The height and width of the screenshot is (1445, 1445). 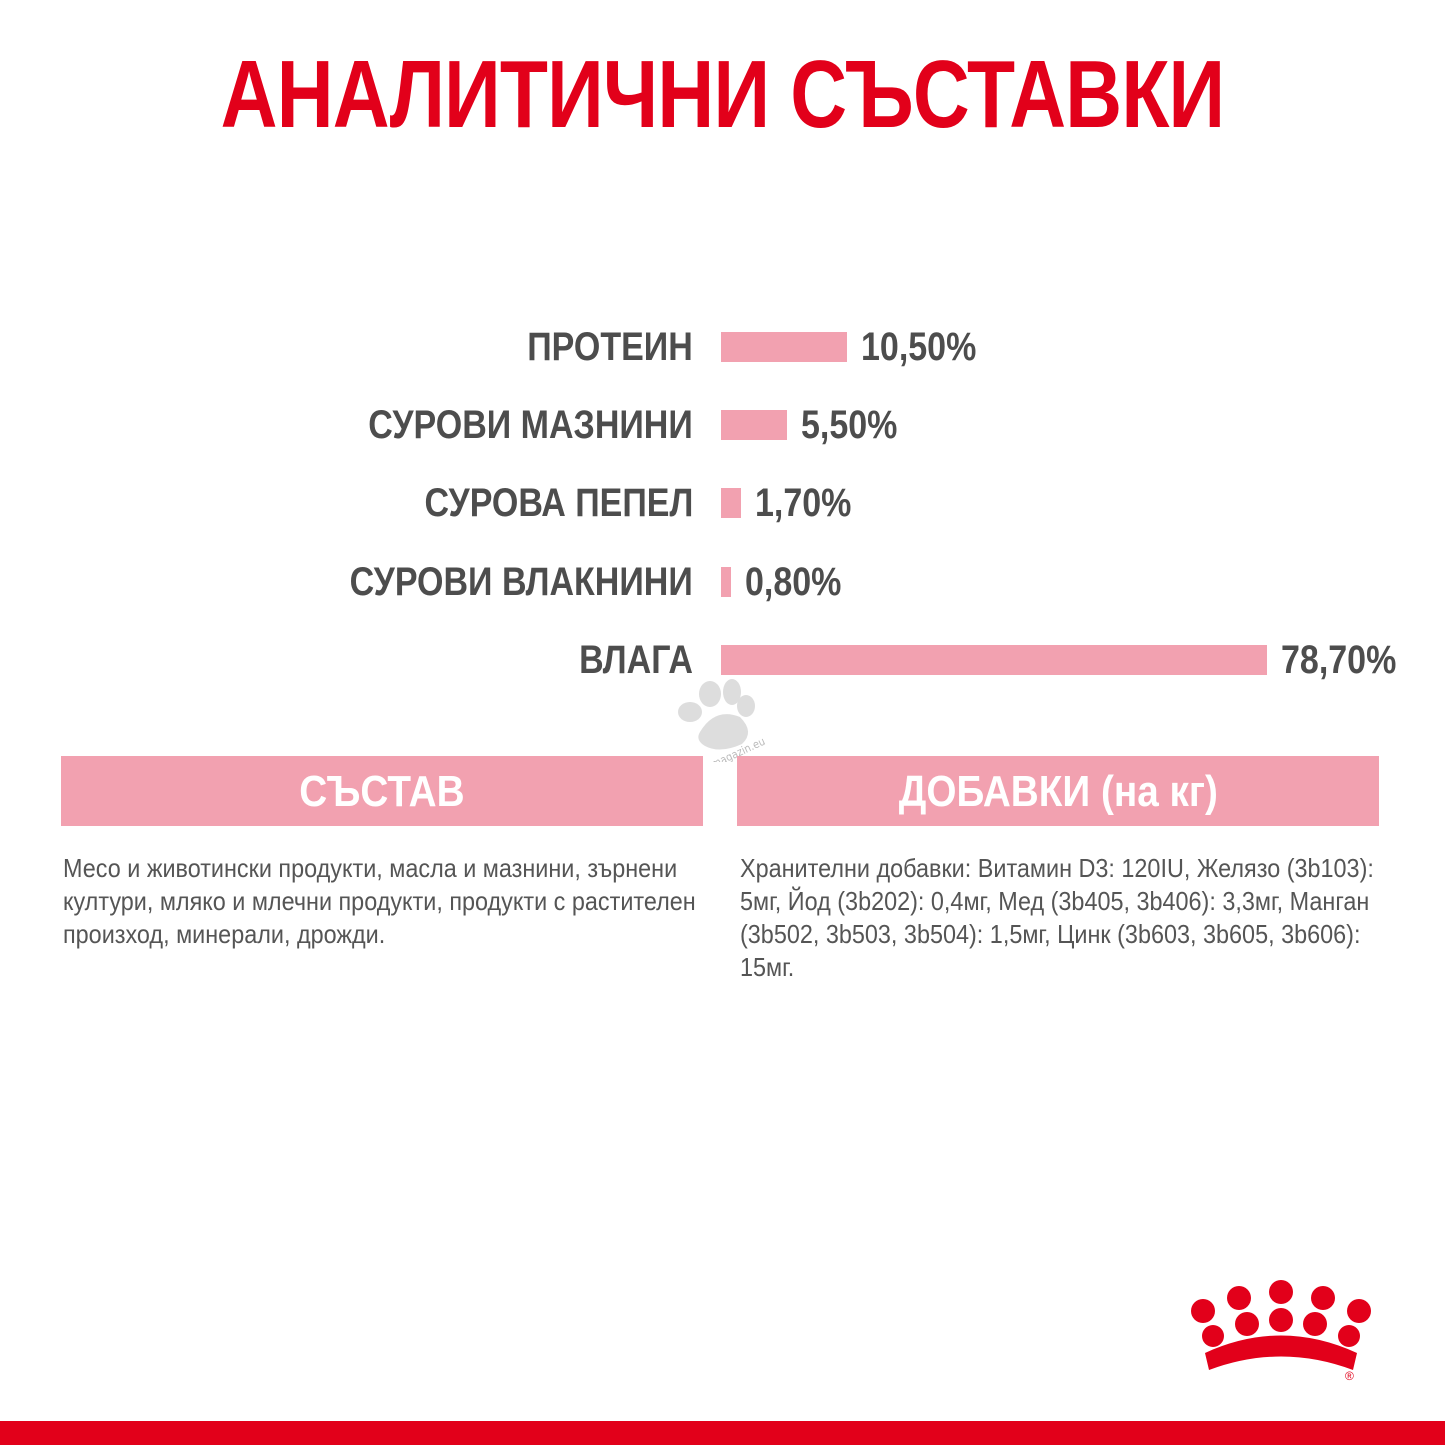 I want to click on chart-row: ПРОТЕИН 10,50%, so click(x=722, y=347).